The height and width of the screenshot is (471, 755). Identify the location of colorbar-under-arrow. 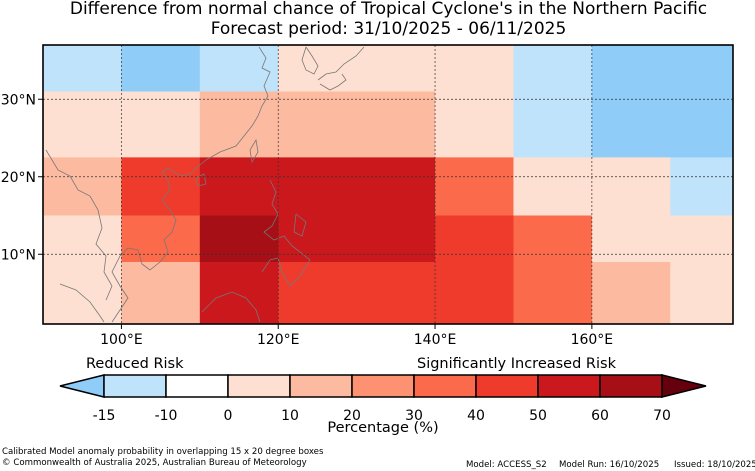
(82, 386).